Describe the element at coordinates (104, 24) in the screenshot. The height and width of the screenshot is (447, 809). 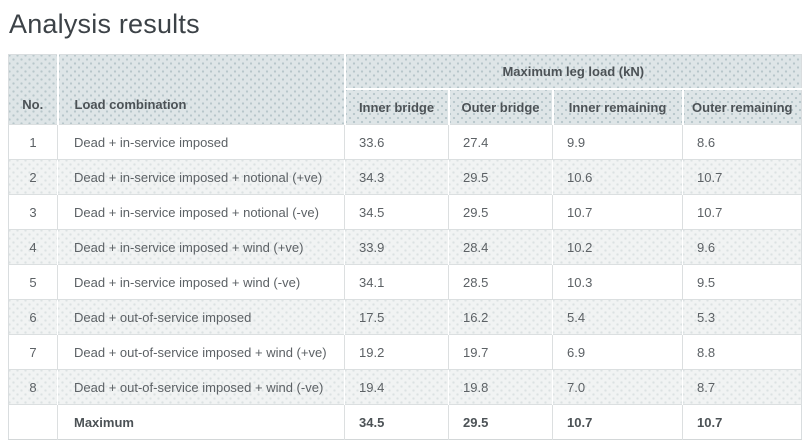
I see `page-title: Analysis results` at that location.